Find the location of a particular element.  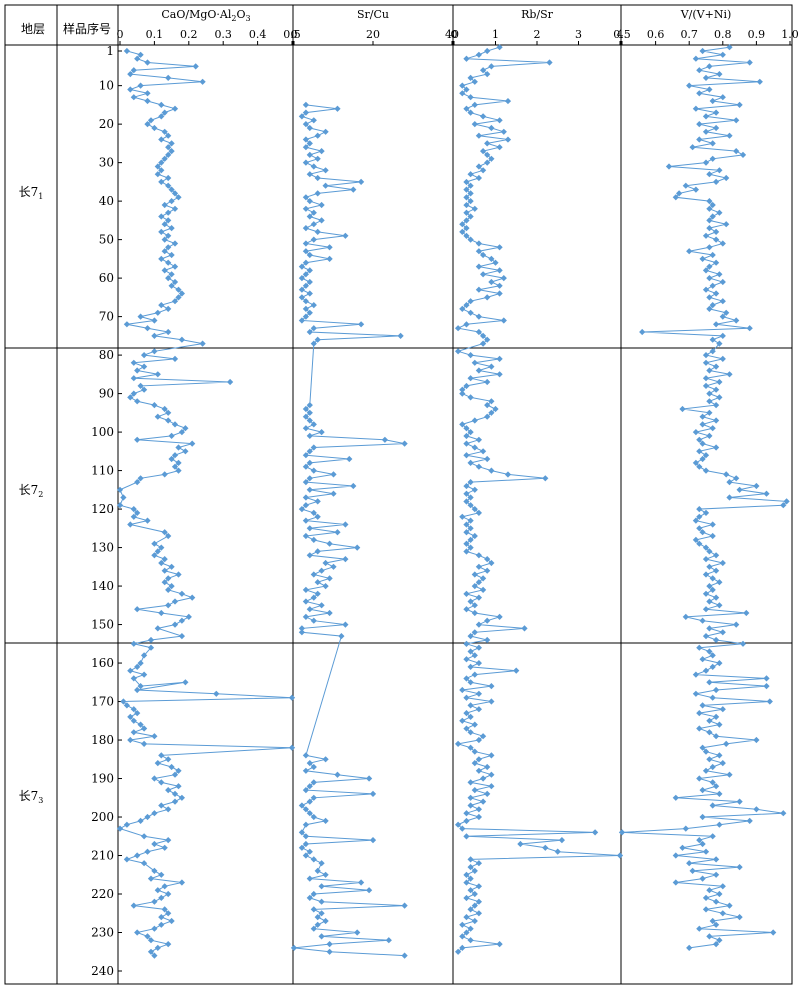

y-tick-label: 200 is located at coordinates (102, 817).